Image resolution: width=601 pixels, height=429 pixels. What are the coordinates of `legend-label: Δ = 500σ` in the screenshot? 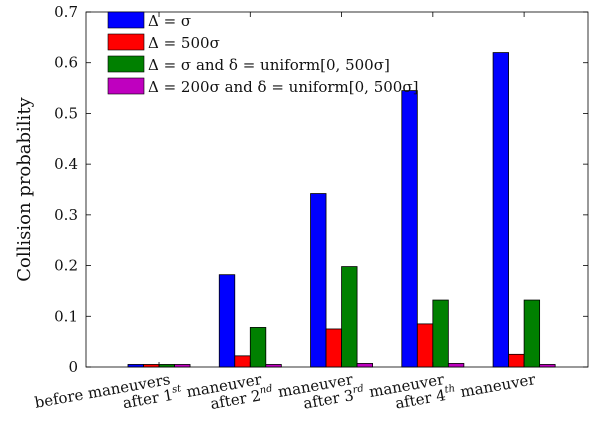 It's located at (184, 43).